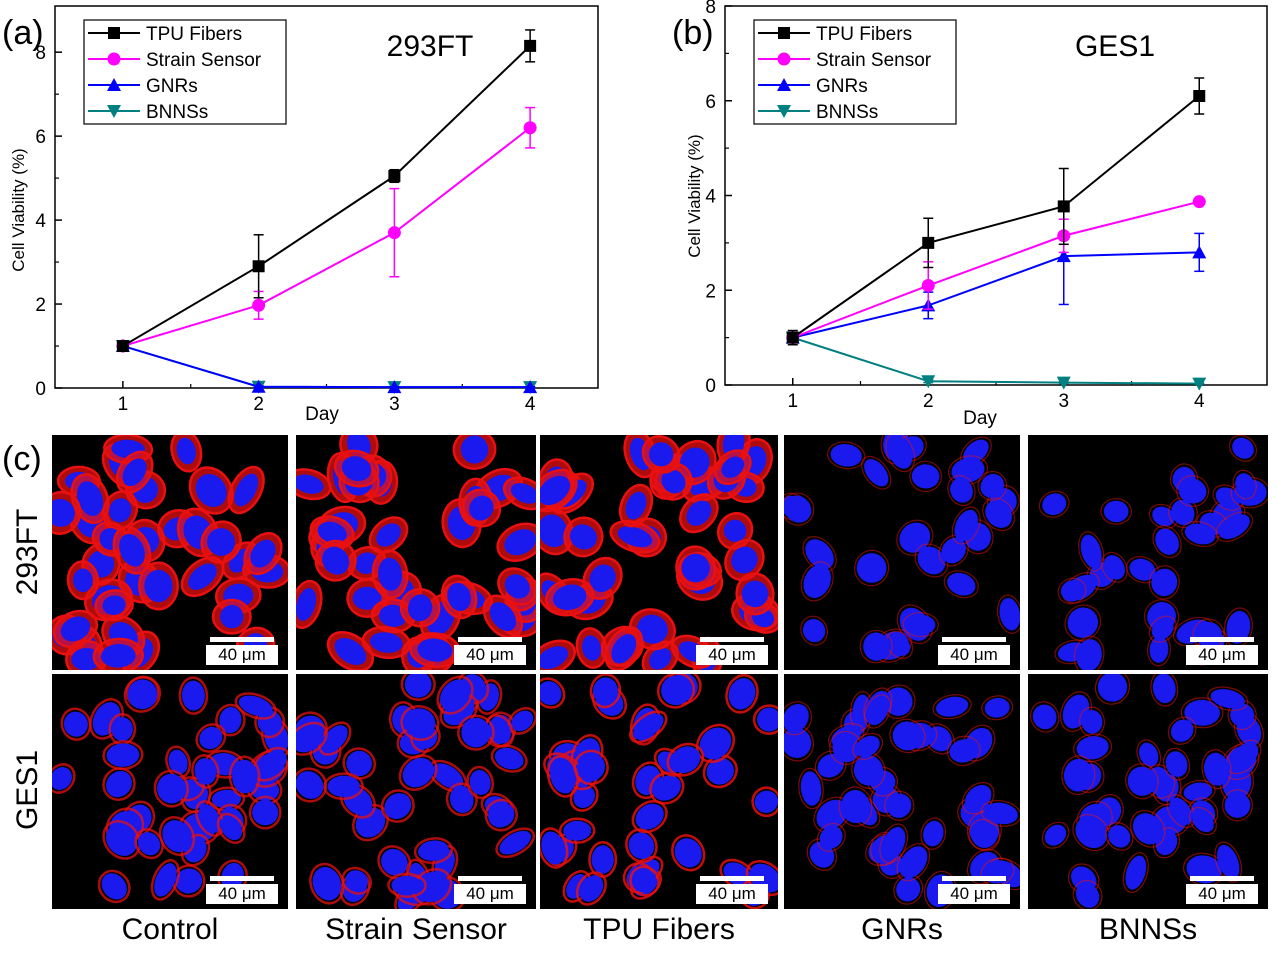 The height and width of the screenshot is (958, 1277). I want to click on series-strain-sensor, so click(996, 270).